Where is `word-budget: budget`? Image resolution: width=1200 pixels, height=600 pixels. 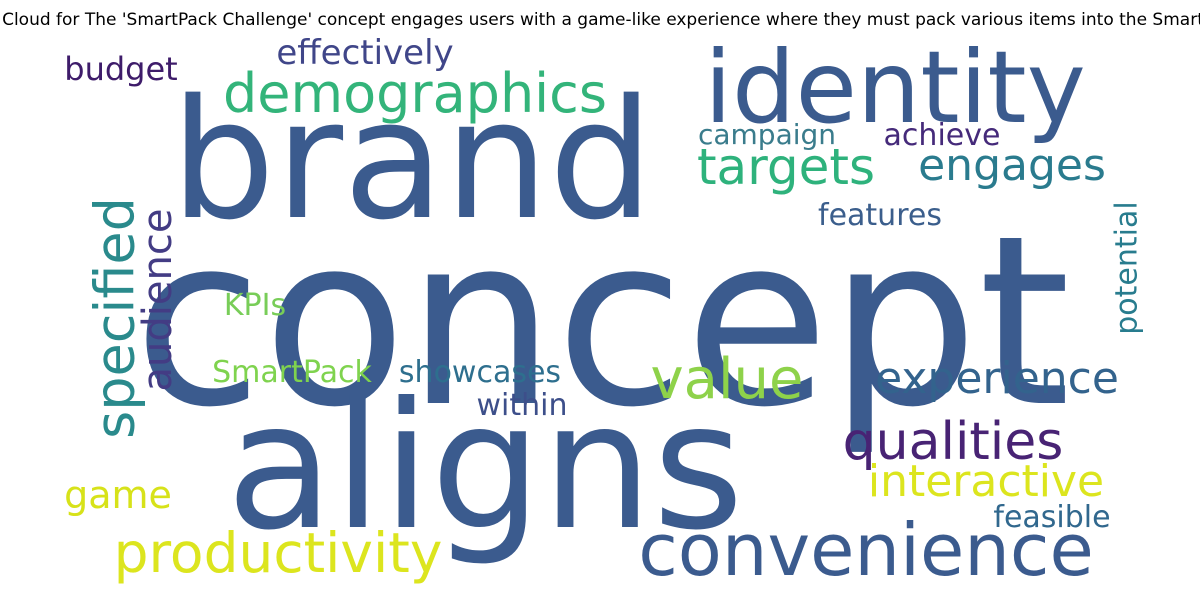 word-budget: budget is located at coordinates (120, 69).